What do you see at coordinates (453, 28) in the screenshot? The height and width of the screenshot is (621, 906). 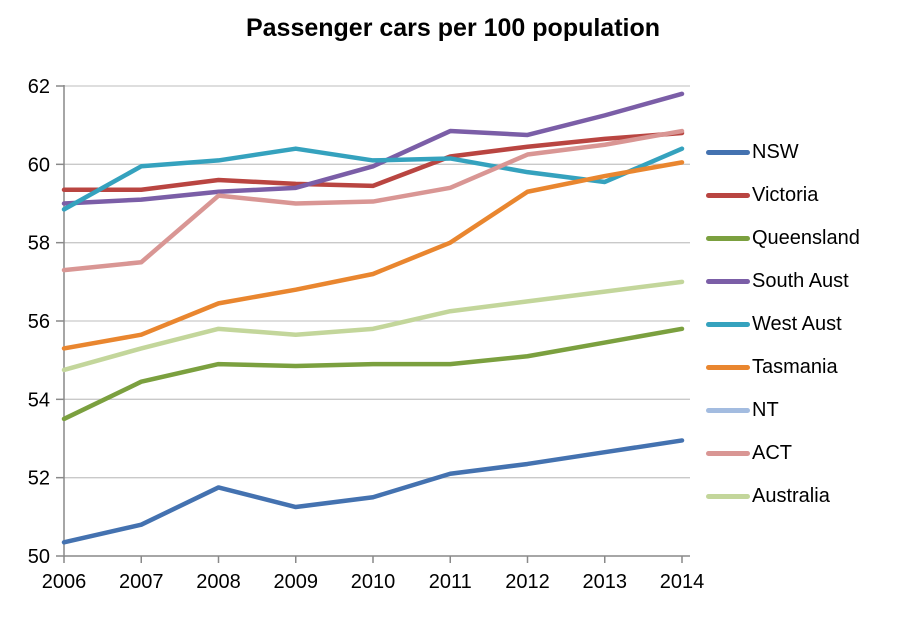 I see `chart-title: Passenger cars per 100 population` at bounding box center [453, 28].